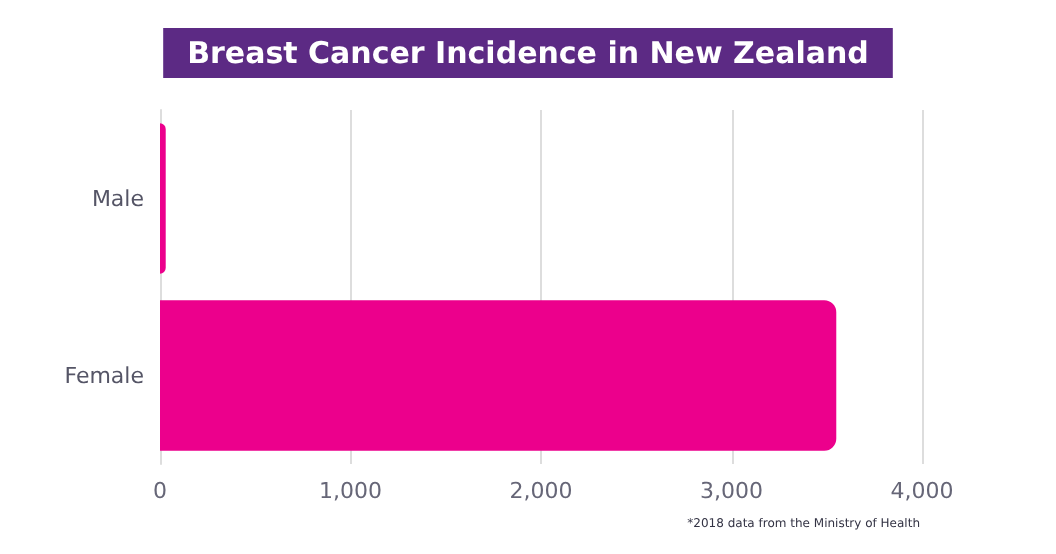 The width and height of the screenshot is (1056, 554). I want to click on x-tick-label: 2,000, so click(541, 491).